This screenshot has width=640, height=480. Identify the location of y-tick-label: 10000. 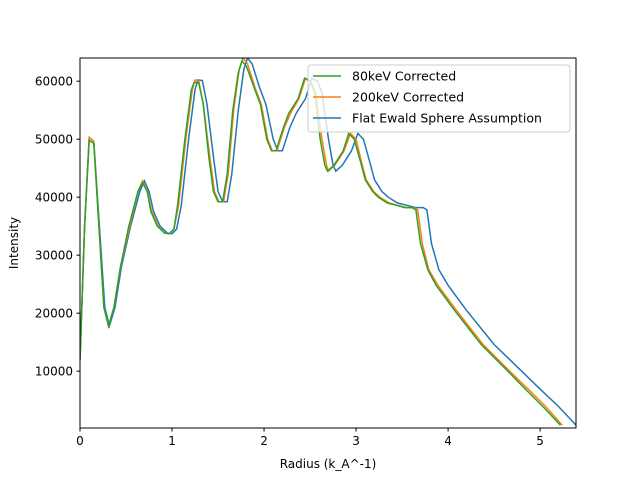
(54, 372).